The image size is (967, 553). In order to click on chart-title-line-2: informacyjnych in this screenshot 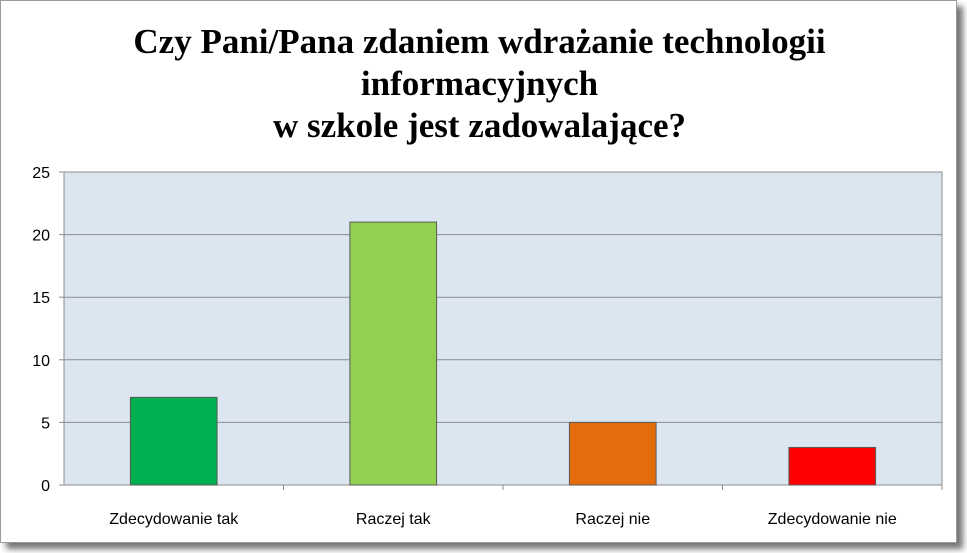, I will do `click(479, 83)`.